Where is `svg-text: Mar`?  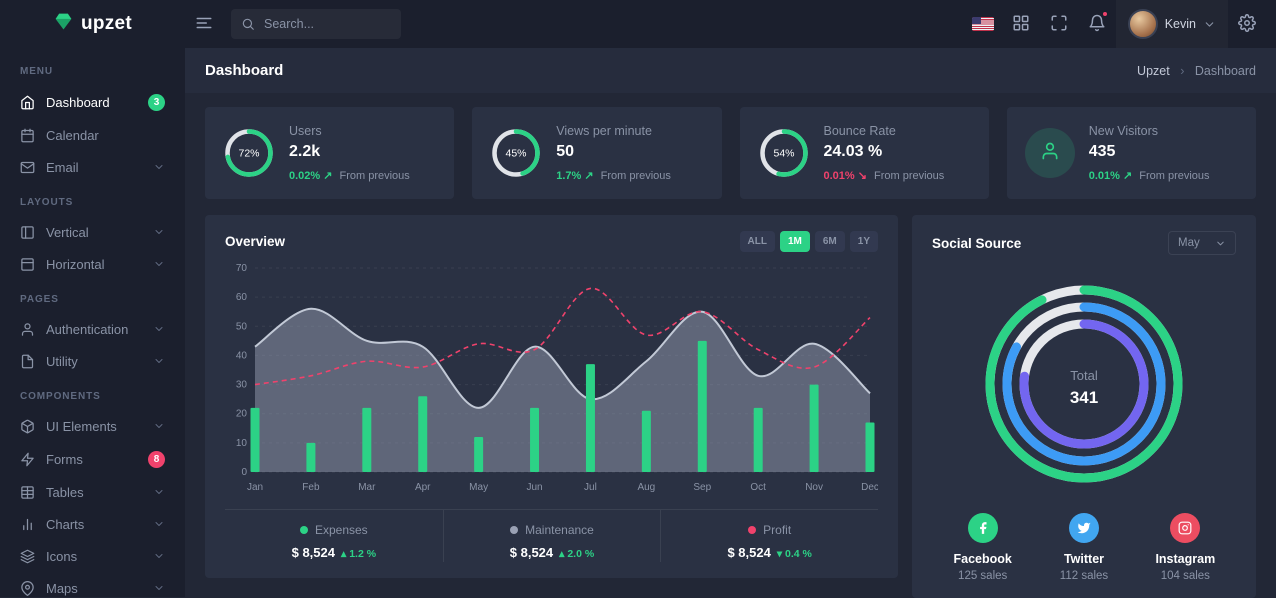
svg-text: Mar is located at coordinates (367, 487).